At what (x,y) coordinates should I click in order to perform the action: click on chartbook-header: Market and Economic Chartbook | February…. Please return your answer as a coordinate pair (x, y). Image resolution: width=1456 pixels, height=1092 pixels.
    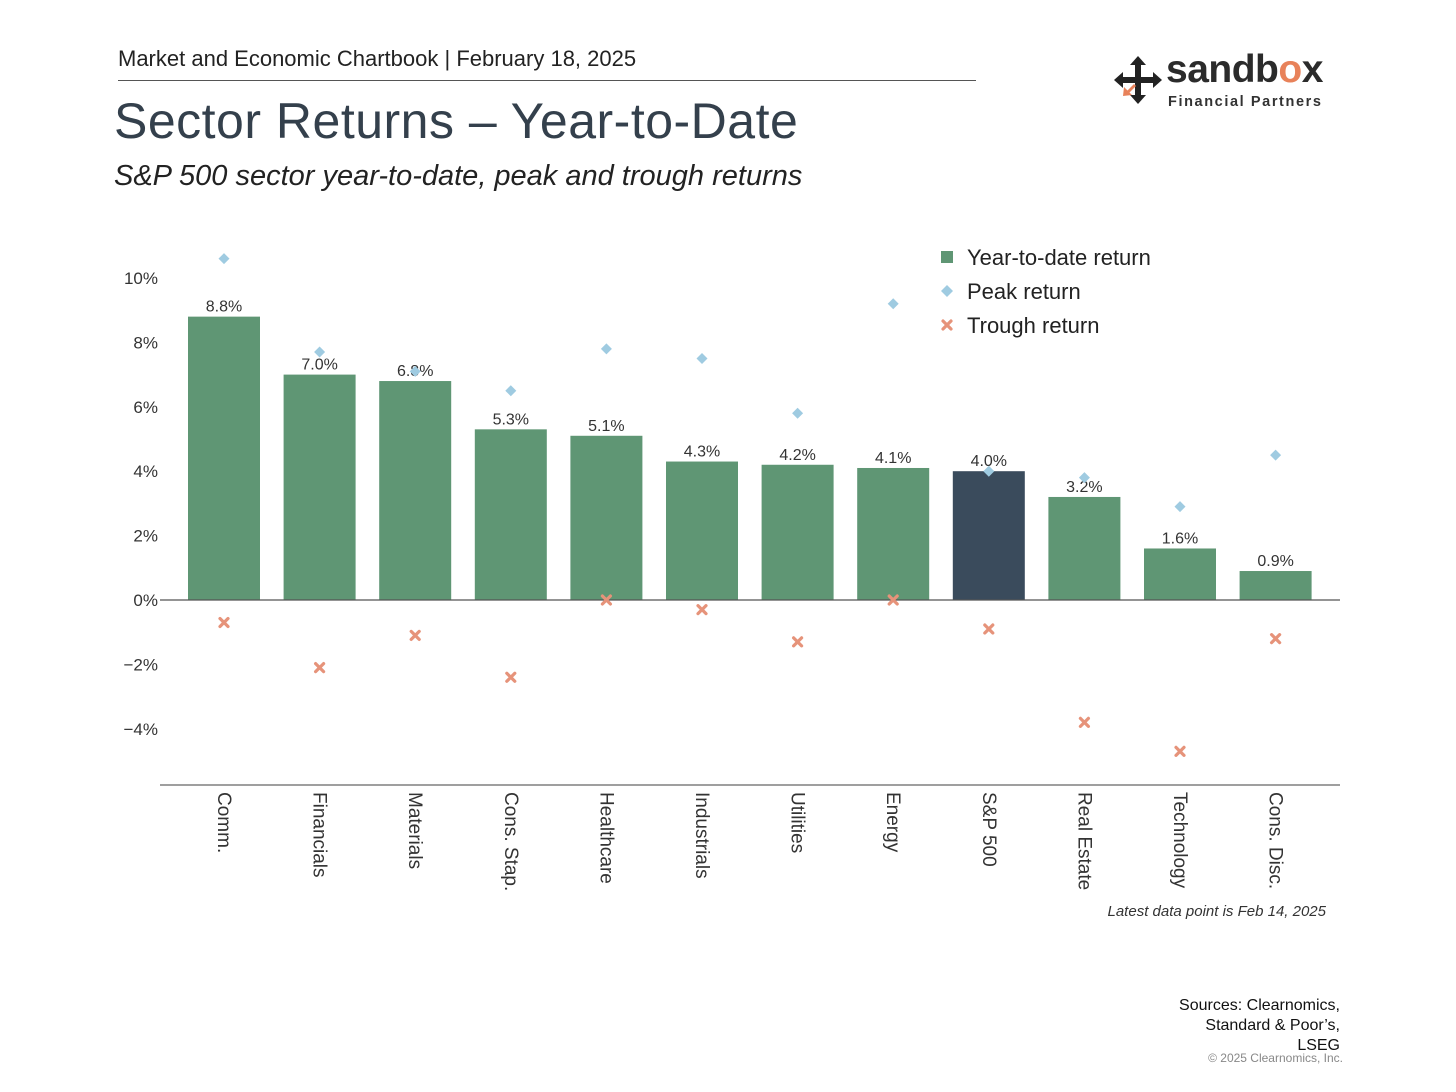
    Looking at the image, I should click on (377, 58).